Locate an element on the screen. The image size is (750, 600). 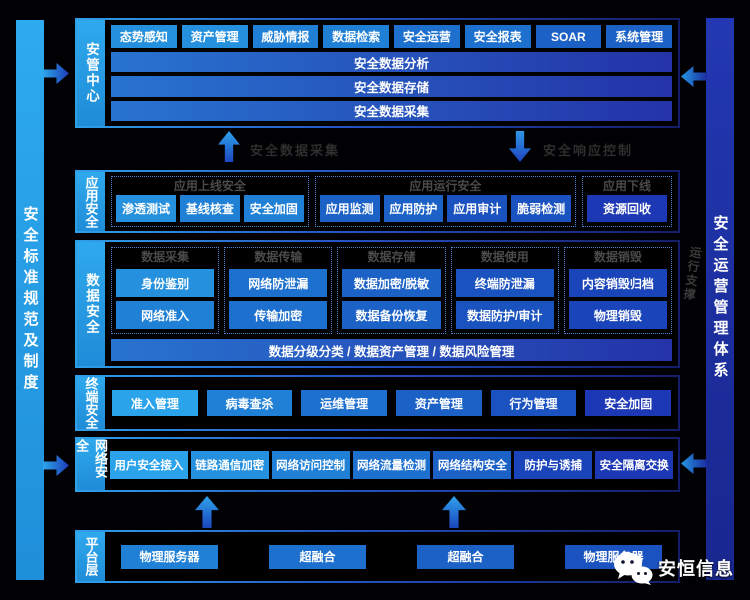
section-platform: 平台层 物理服务器 超融合 超融合 物理服务器 is located at coordinates (377, 556).